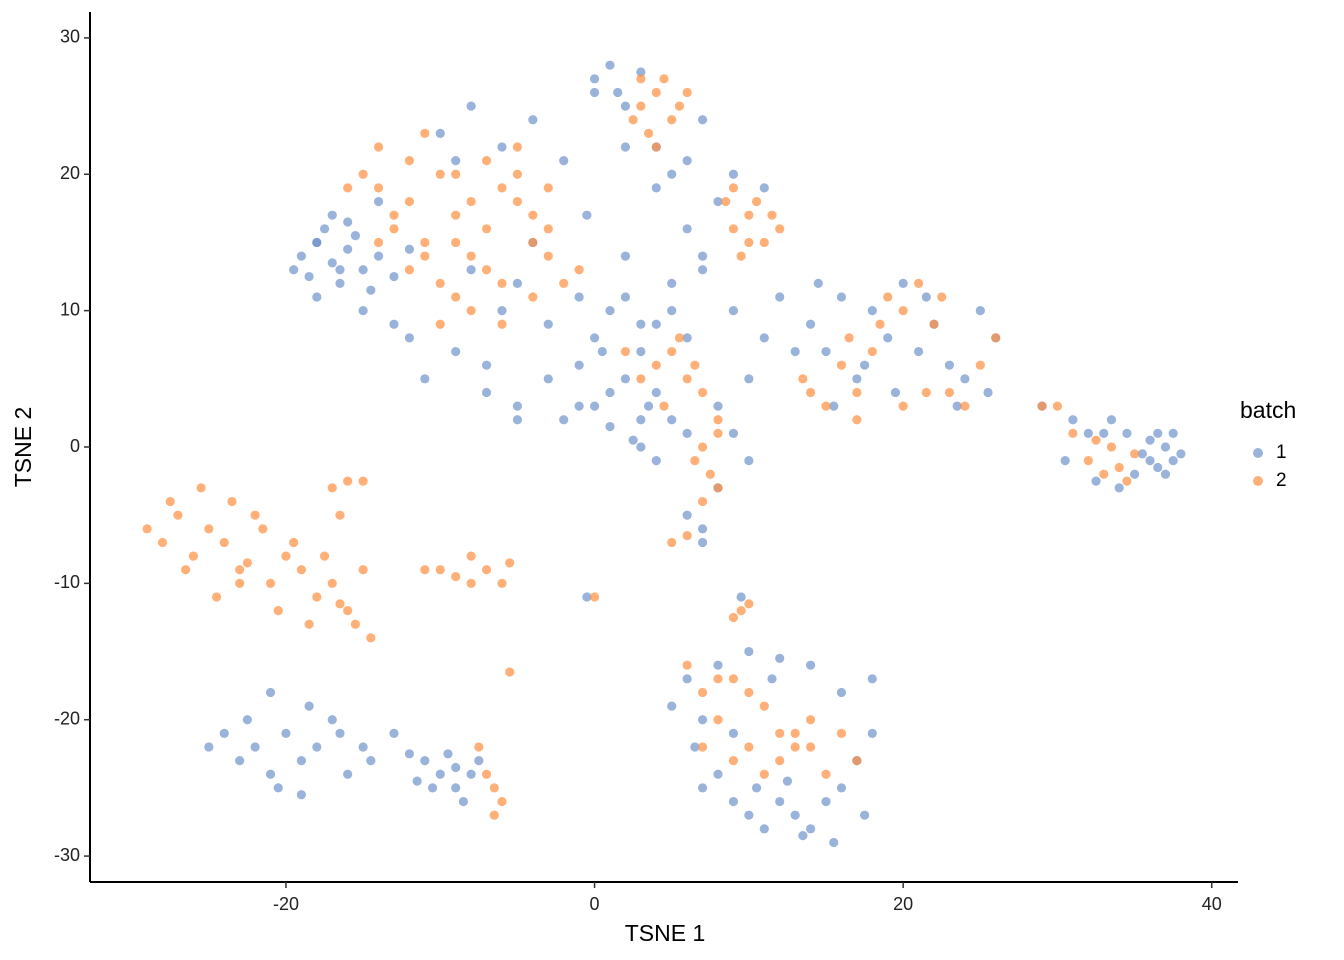  Describe the element at coordinates (70, 309) in the screenshot. I see `y-tick-label: 10` at that location.